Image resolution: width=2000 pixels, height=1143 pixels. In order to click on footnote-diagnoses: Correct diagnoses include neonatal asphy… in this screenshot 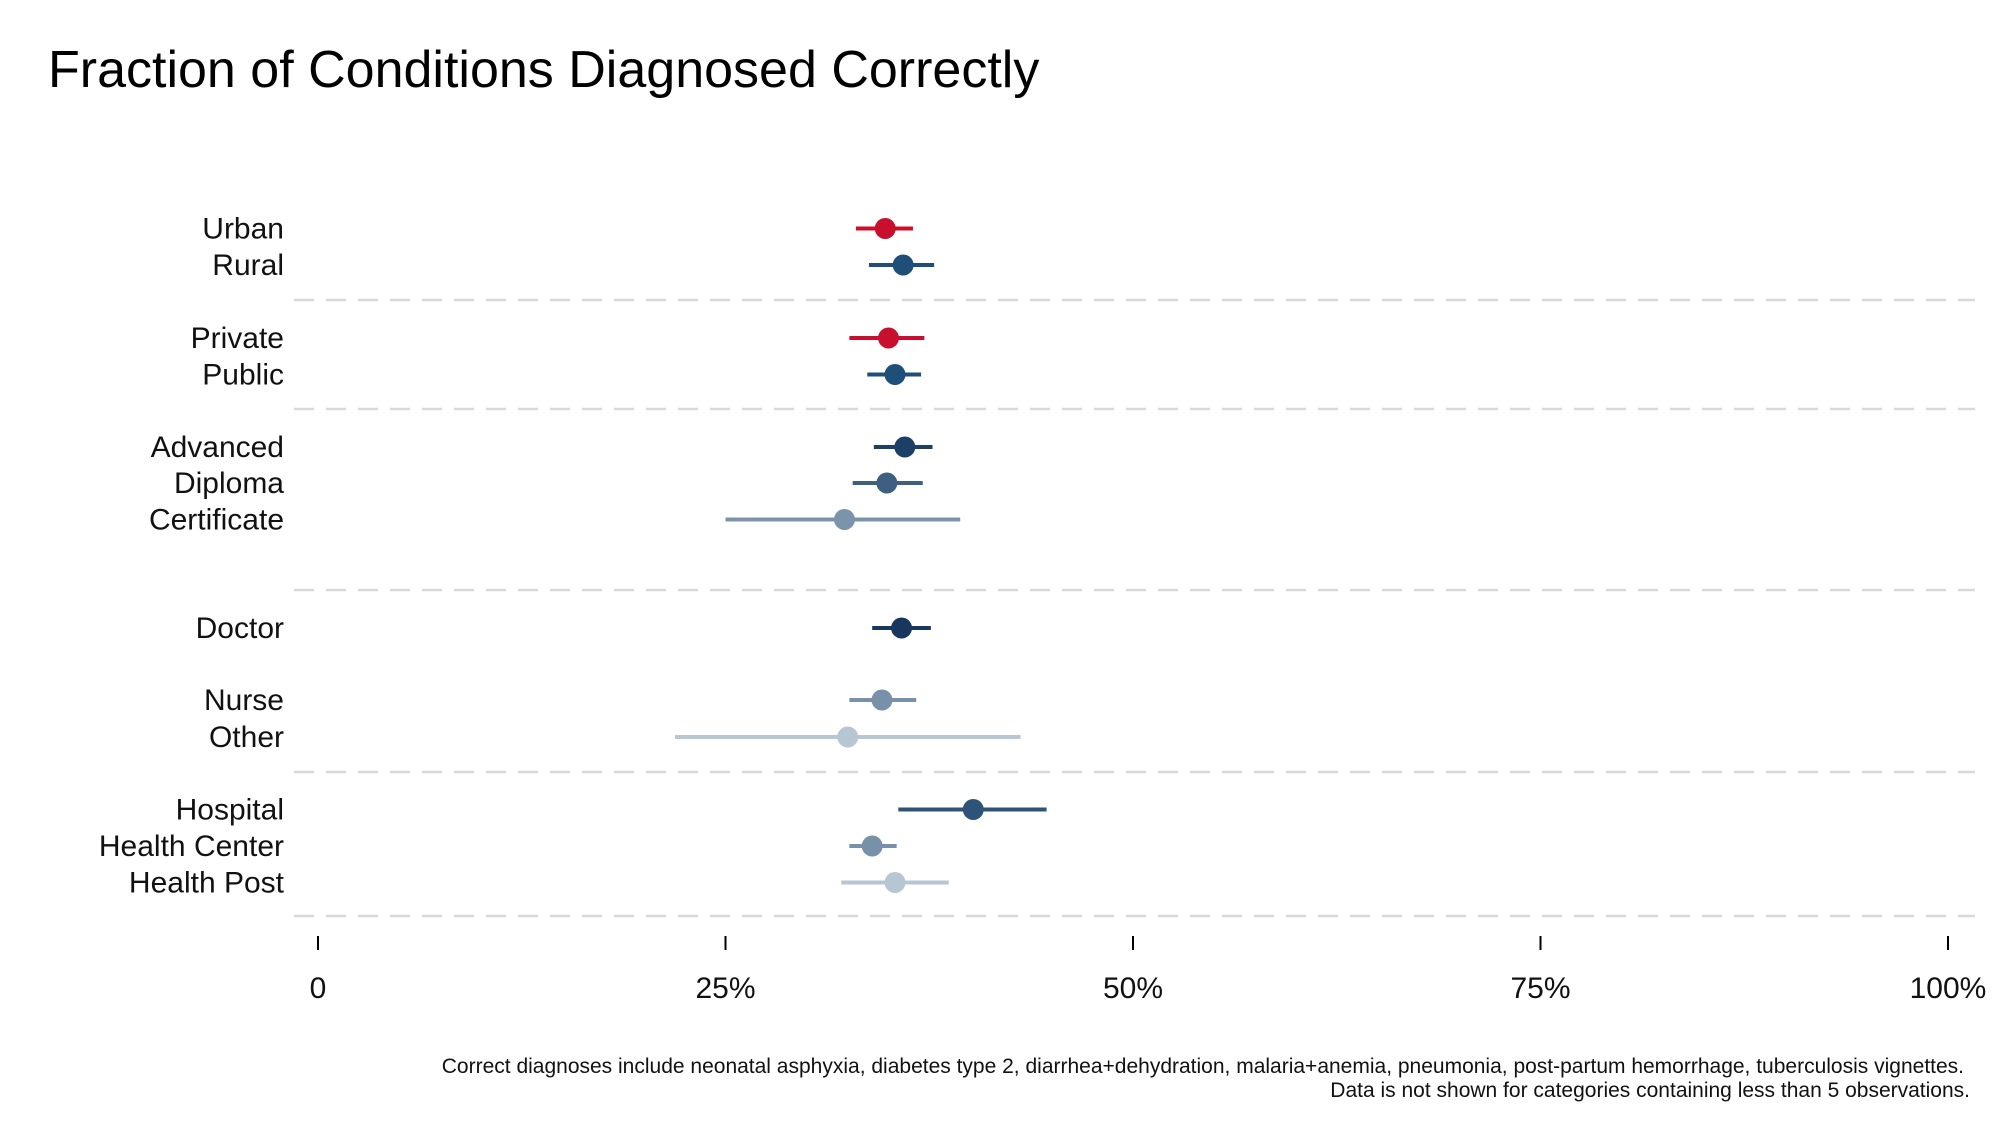, I will do `click(1202, 1066)`.